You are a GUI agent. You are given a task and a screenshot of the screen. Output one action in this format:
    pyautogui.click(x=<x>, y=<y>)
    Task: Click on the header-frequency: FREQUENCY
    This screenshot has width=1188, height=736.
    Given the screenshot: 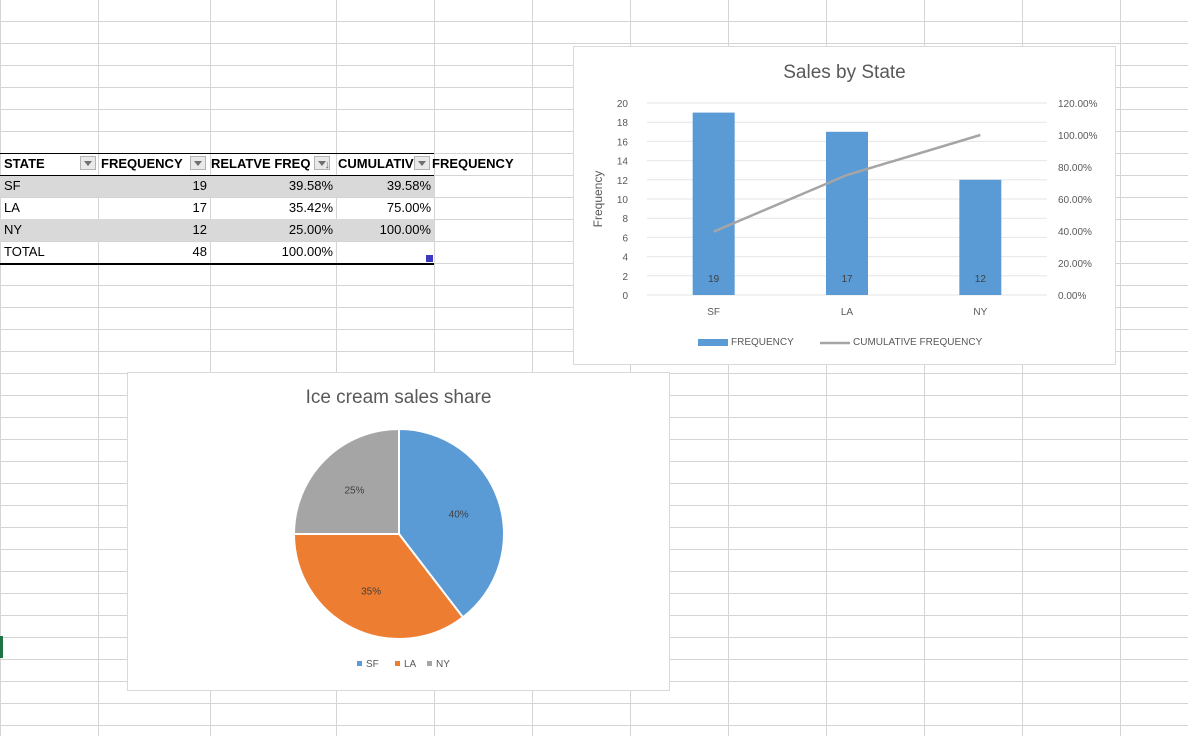 What is the action you would take?
    pyautogui.click(x=142, y=163)
    